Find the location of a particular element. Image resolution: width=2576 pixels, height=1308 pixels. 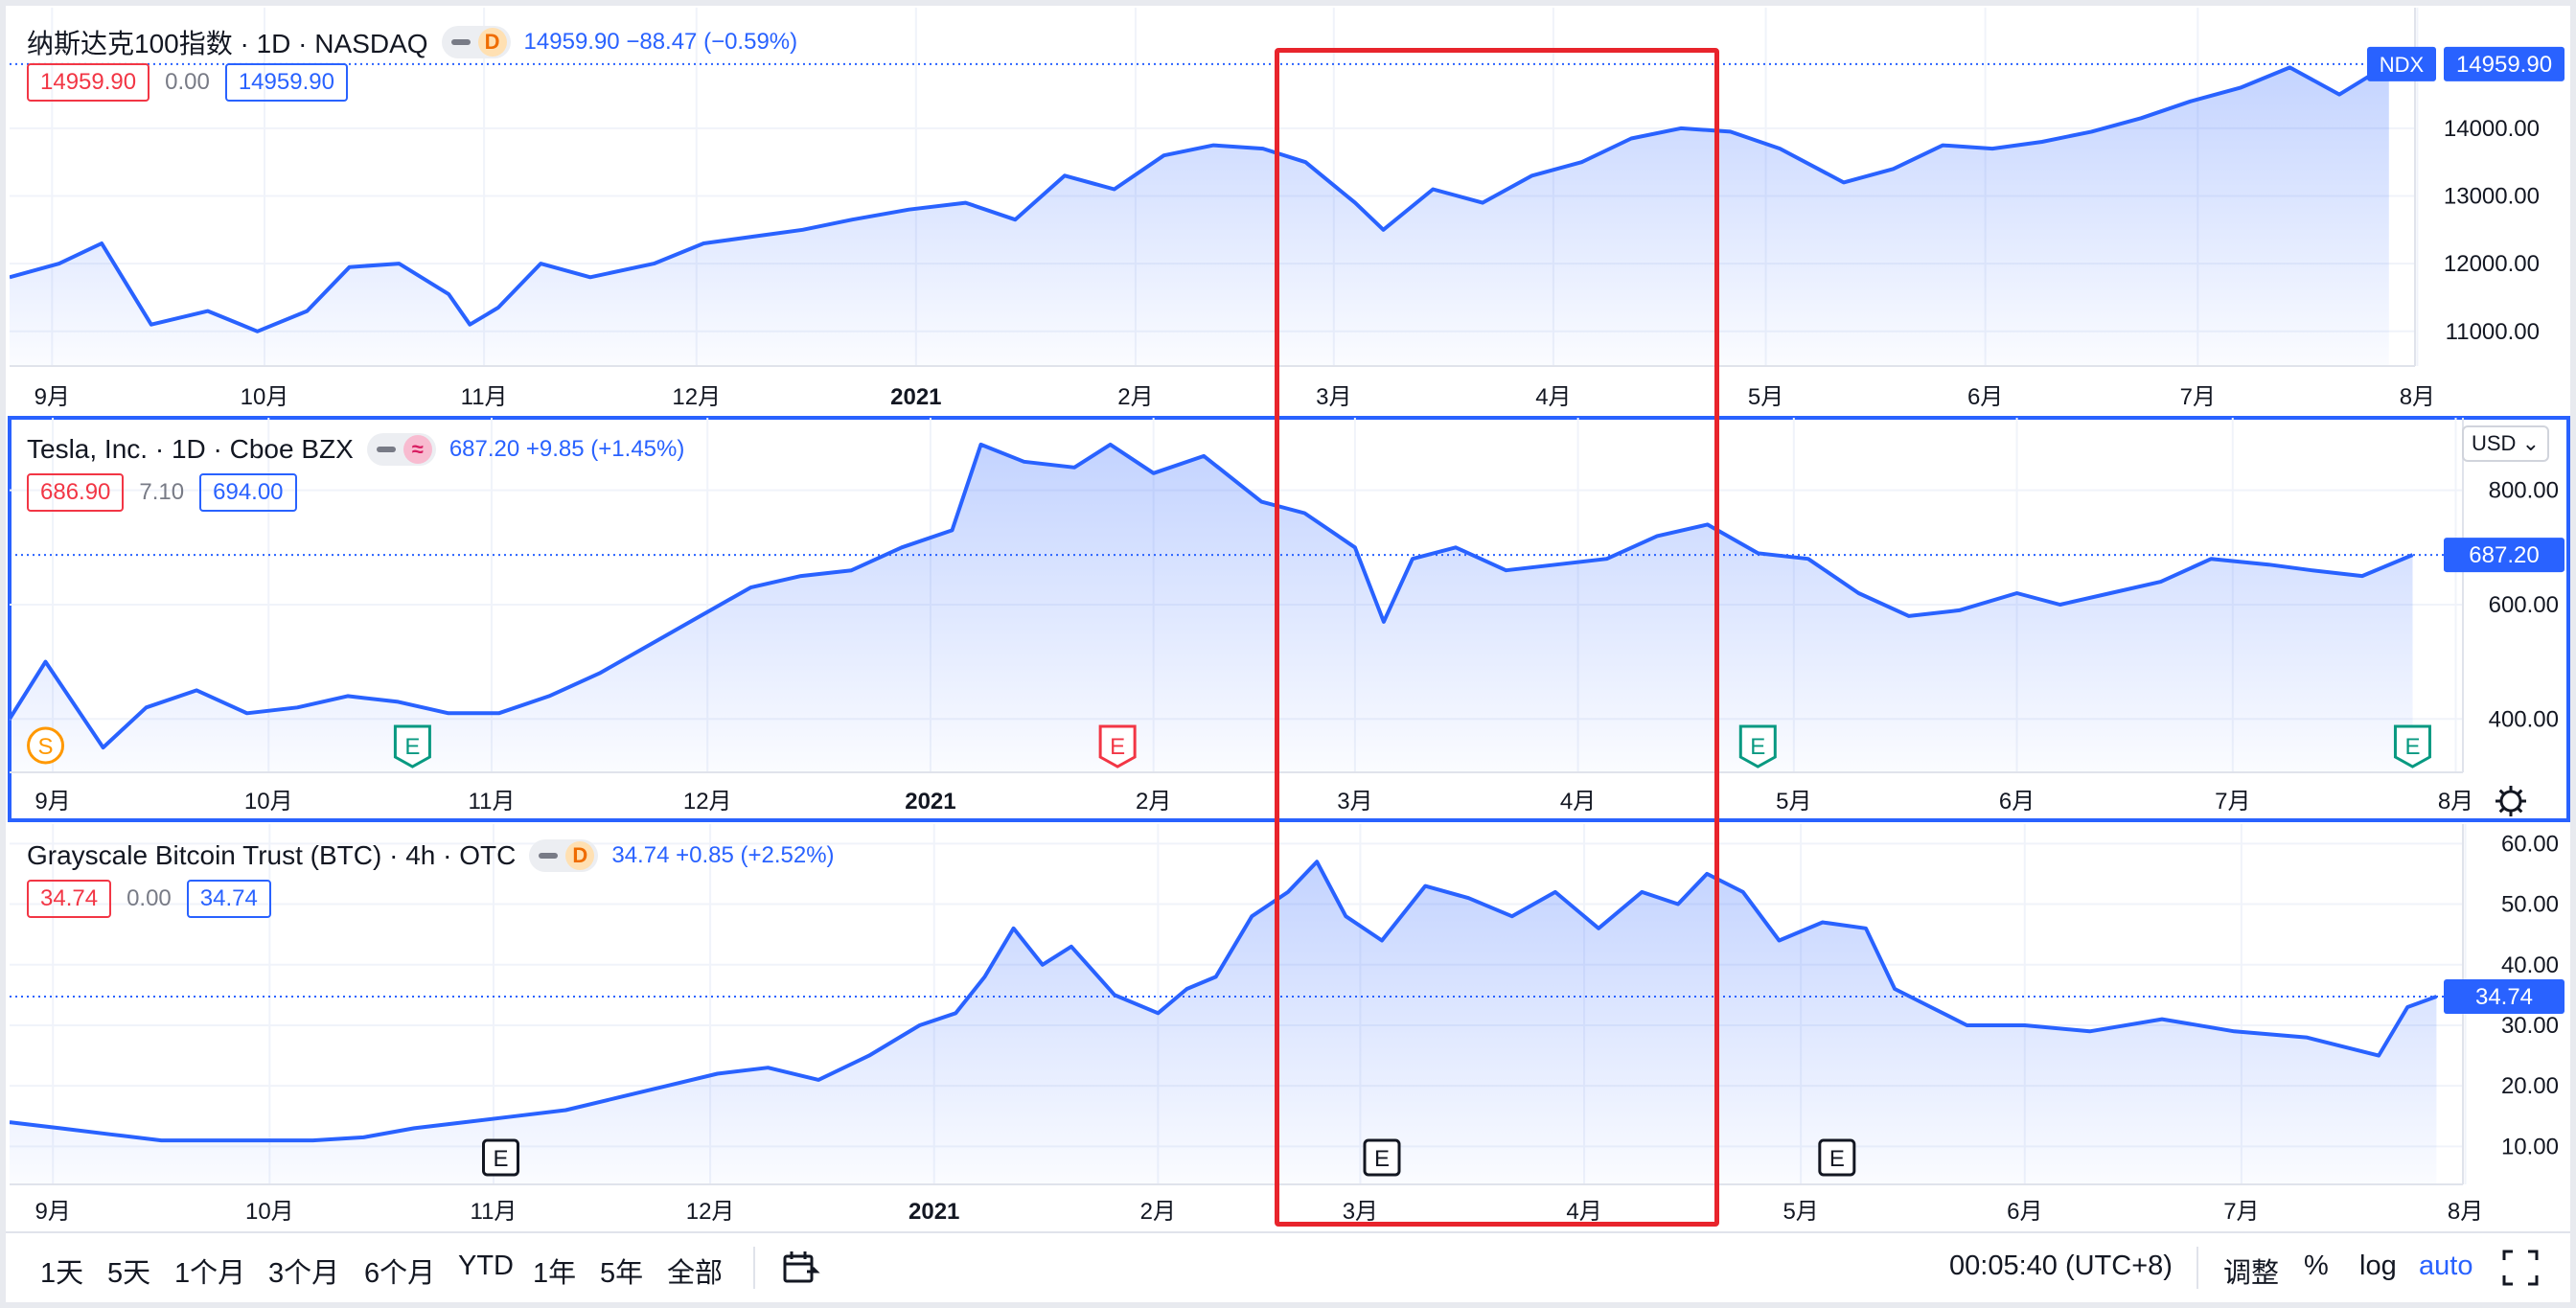

fullscreen-icon is located at coordinates (2520, 1268).